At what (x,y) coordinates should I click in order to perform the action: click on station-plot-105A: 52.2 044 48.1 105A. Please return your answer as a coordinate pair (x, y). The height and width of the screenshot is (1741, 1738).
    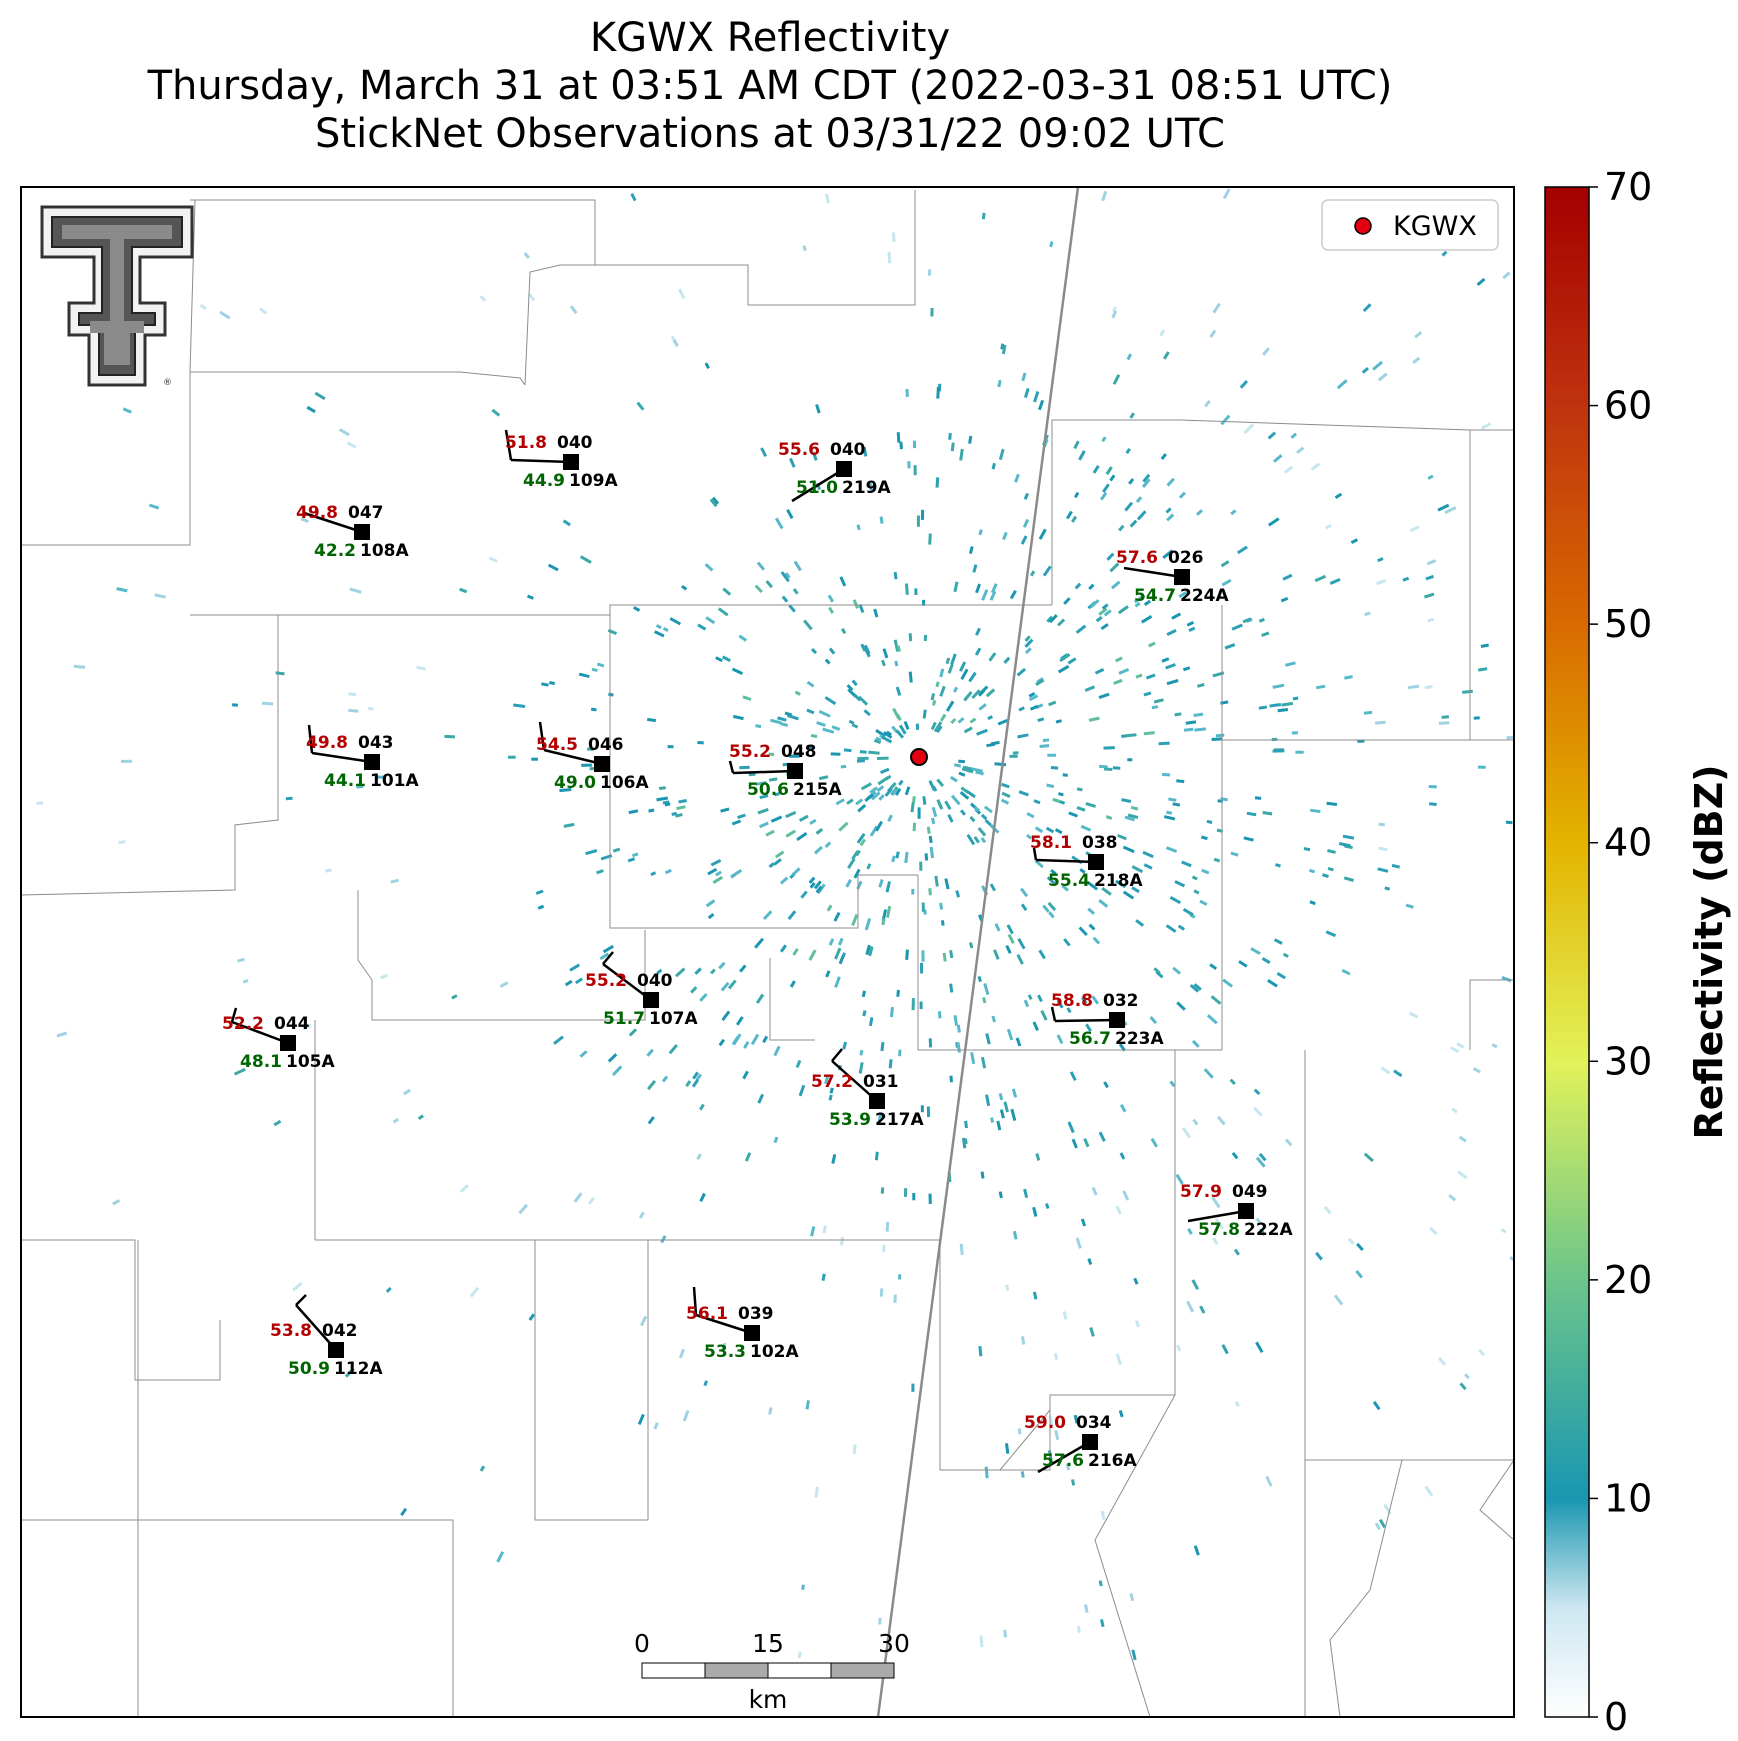
    Looking at the image, I should click on (278, 1039).